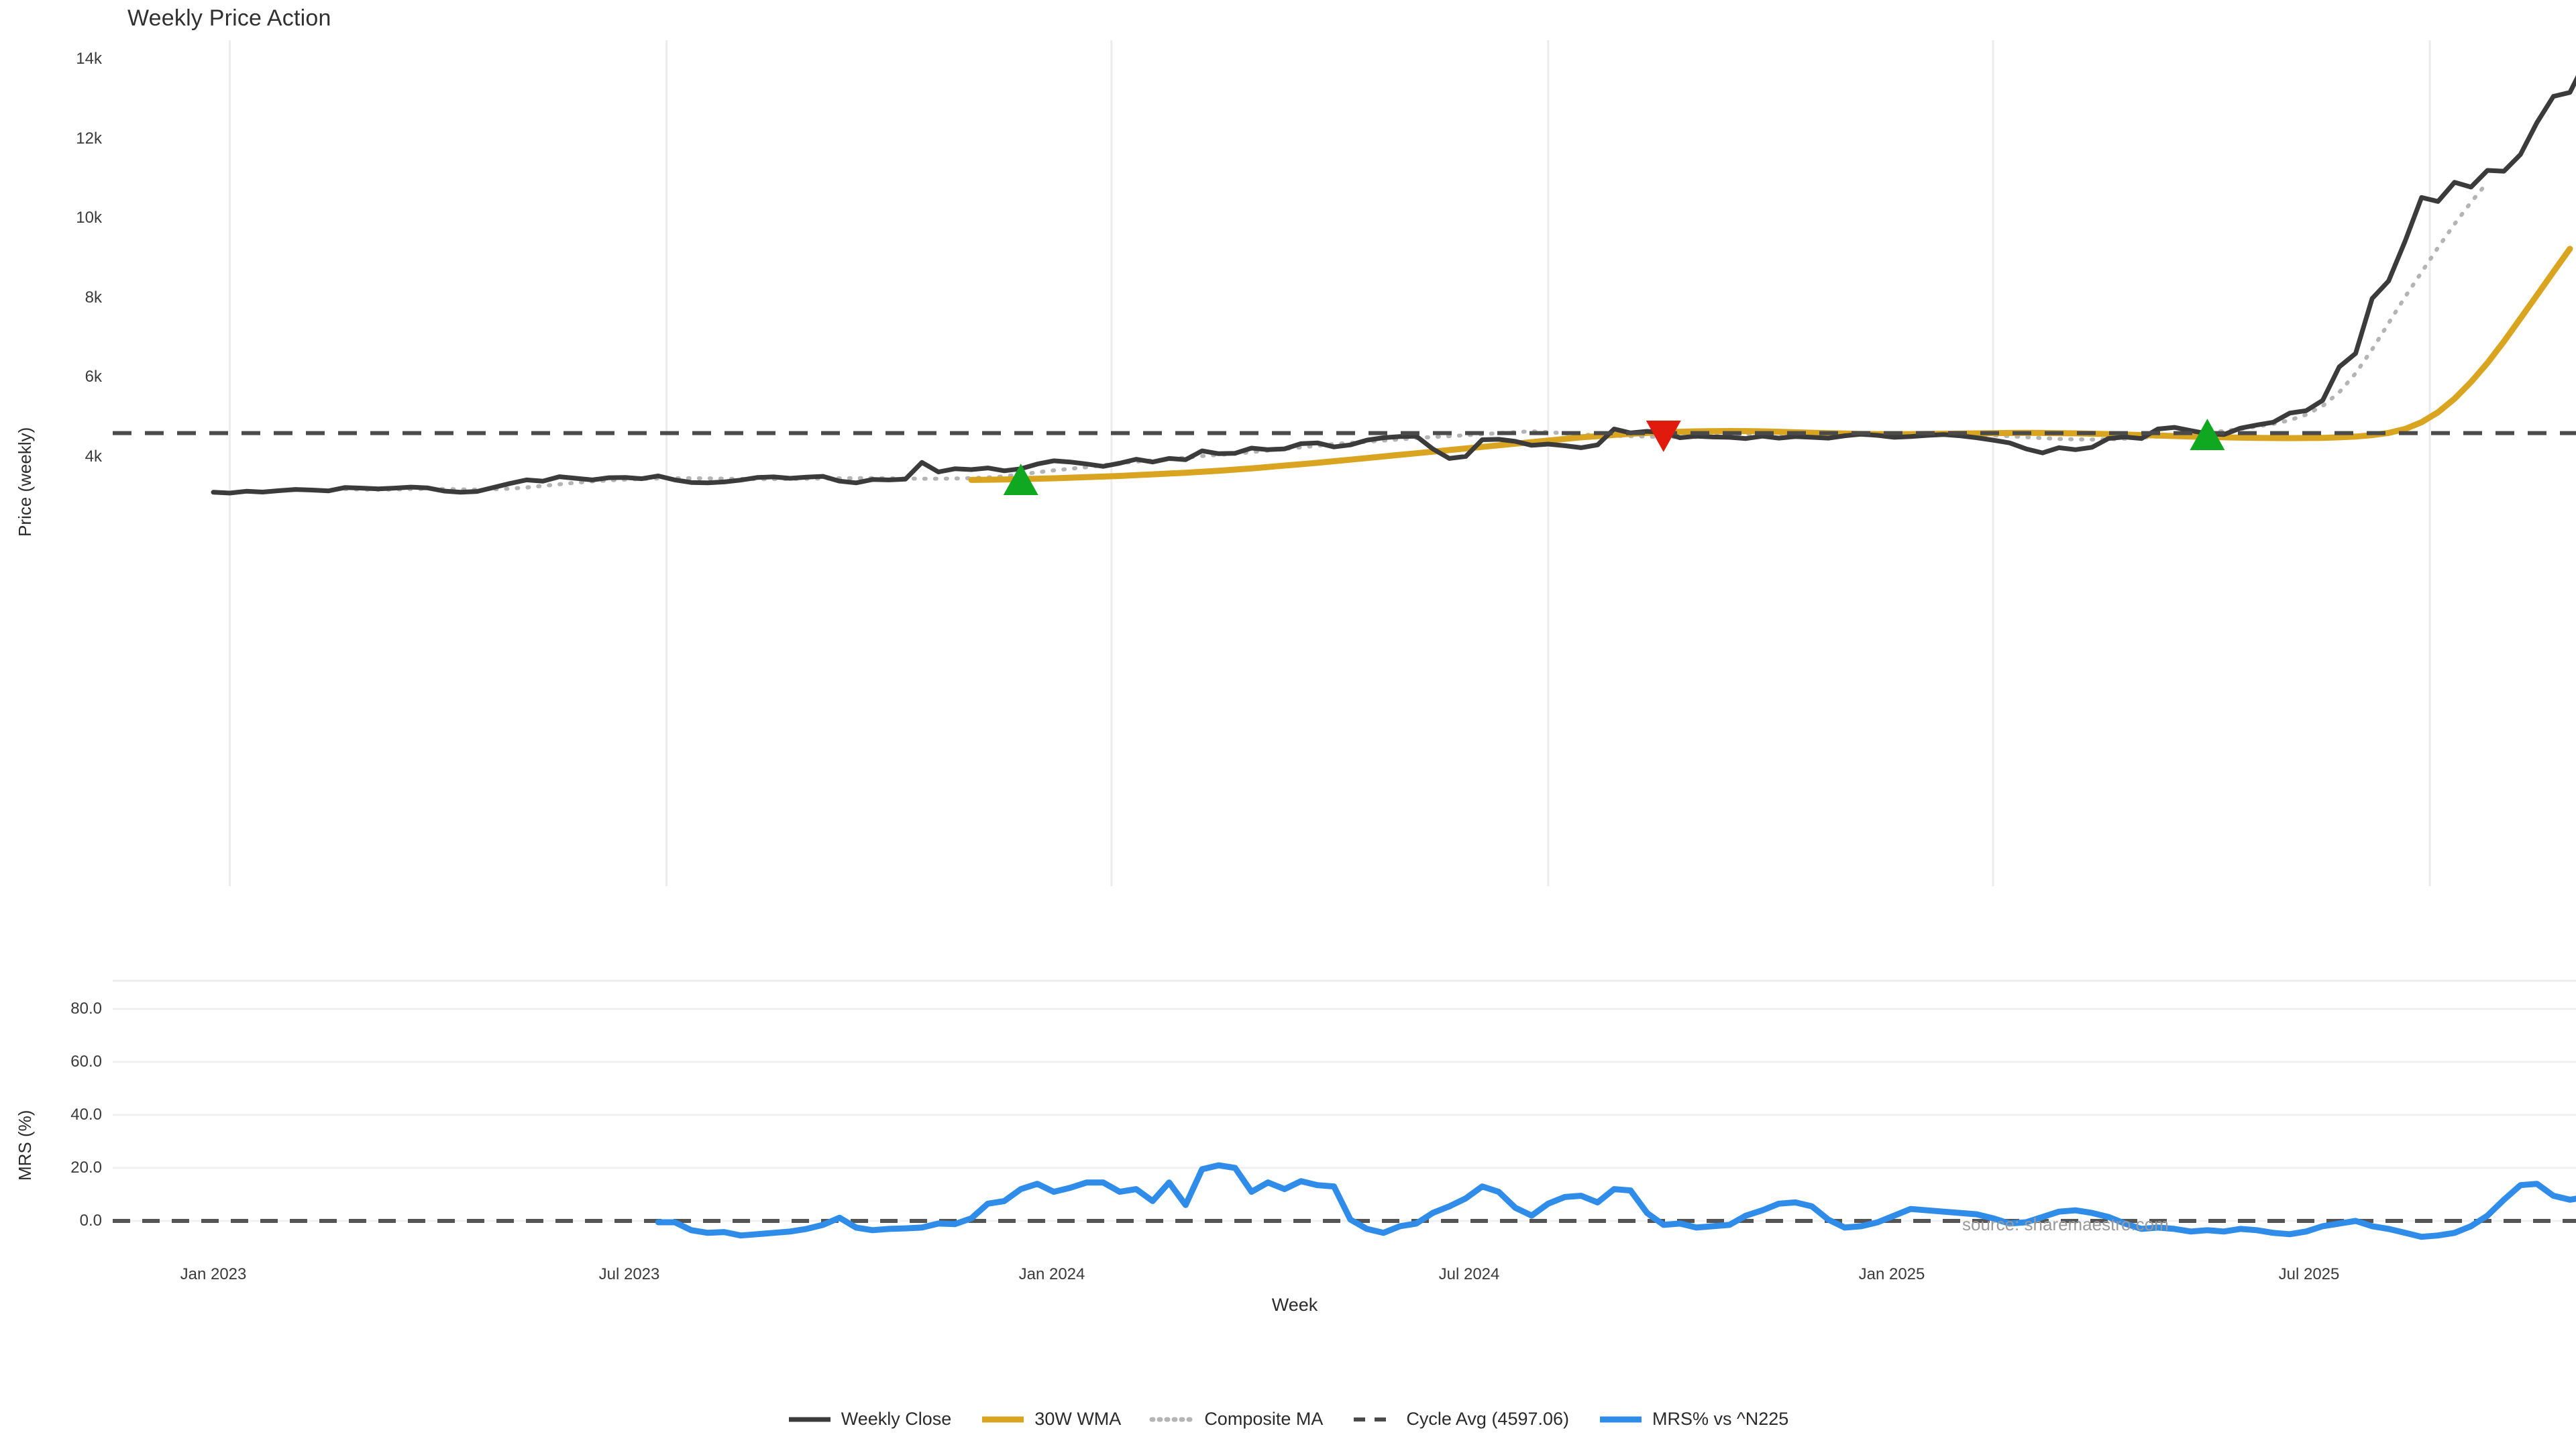 The height and width of the screenshot is (1449, 2576). What do you see at coordinates (1469, 1274) in the screenshot?
I see `xtick-jul-2024: Jul 2024` at bounding box center [1469, 1274].